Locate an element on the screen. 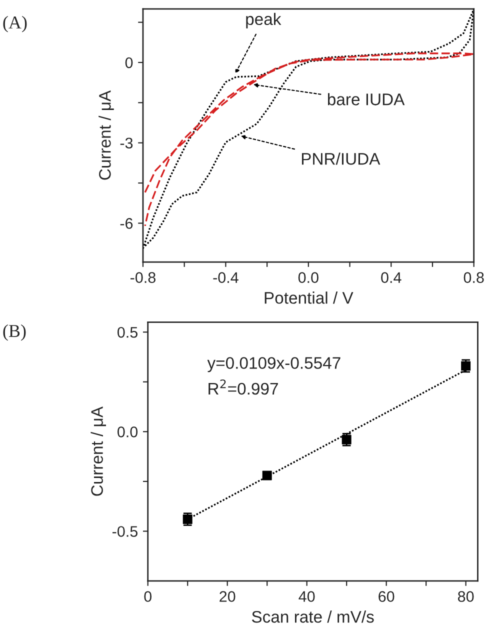  x-tick-label: 0 is located at coordinates (148, 596).